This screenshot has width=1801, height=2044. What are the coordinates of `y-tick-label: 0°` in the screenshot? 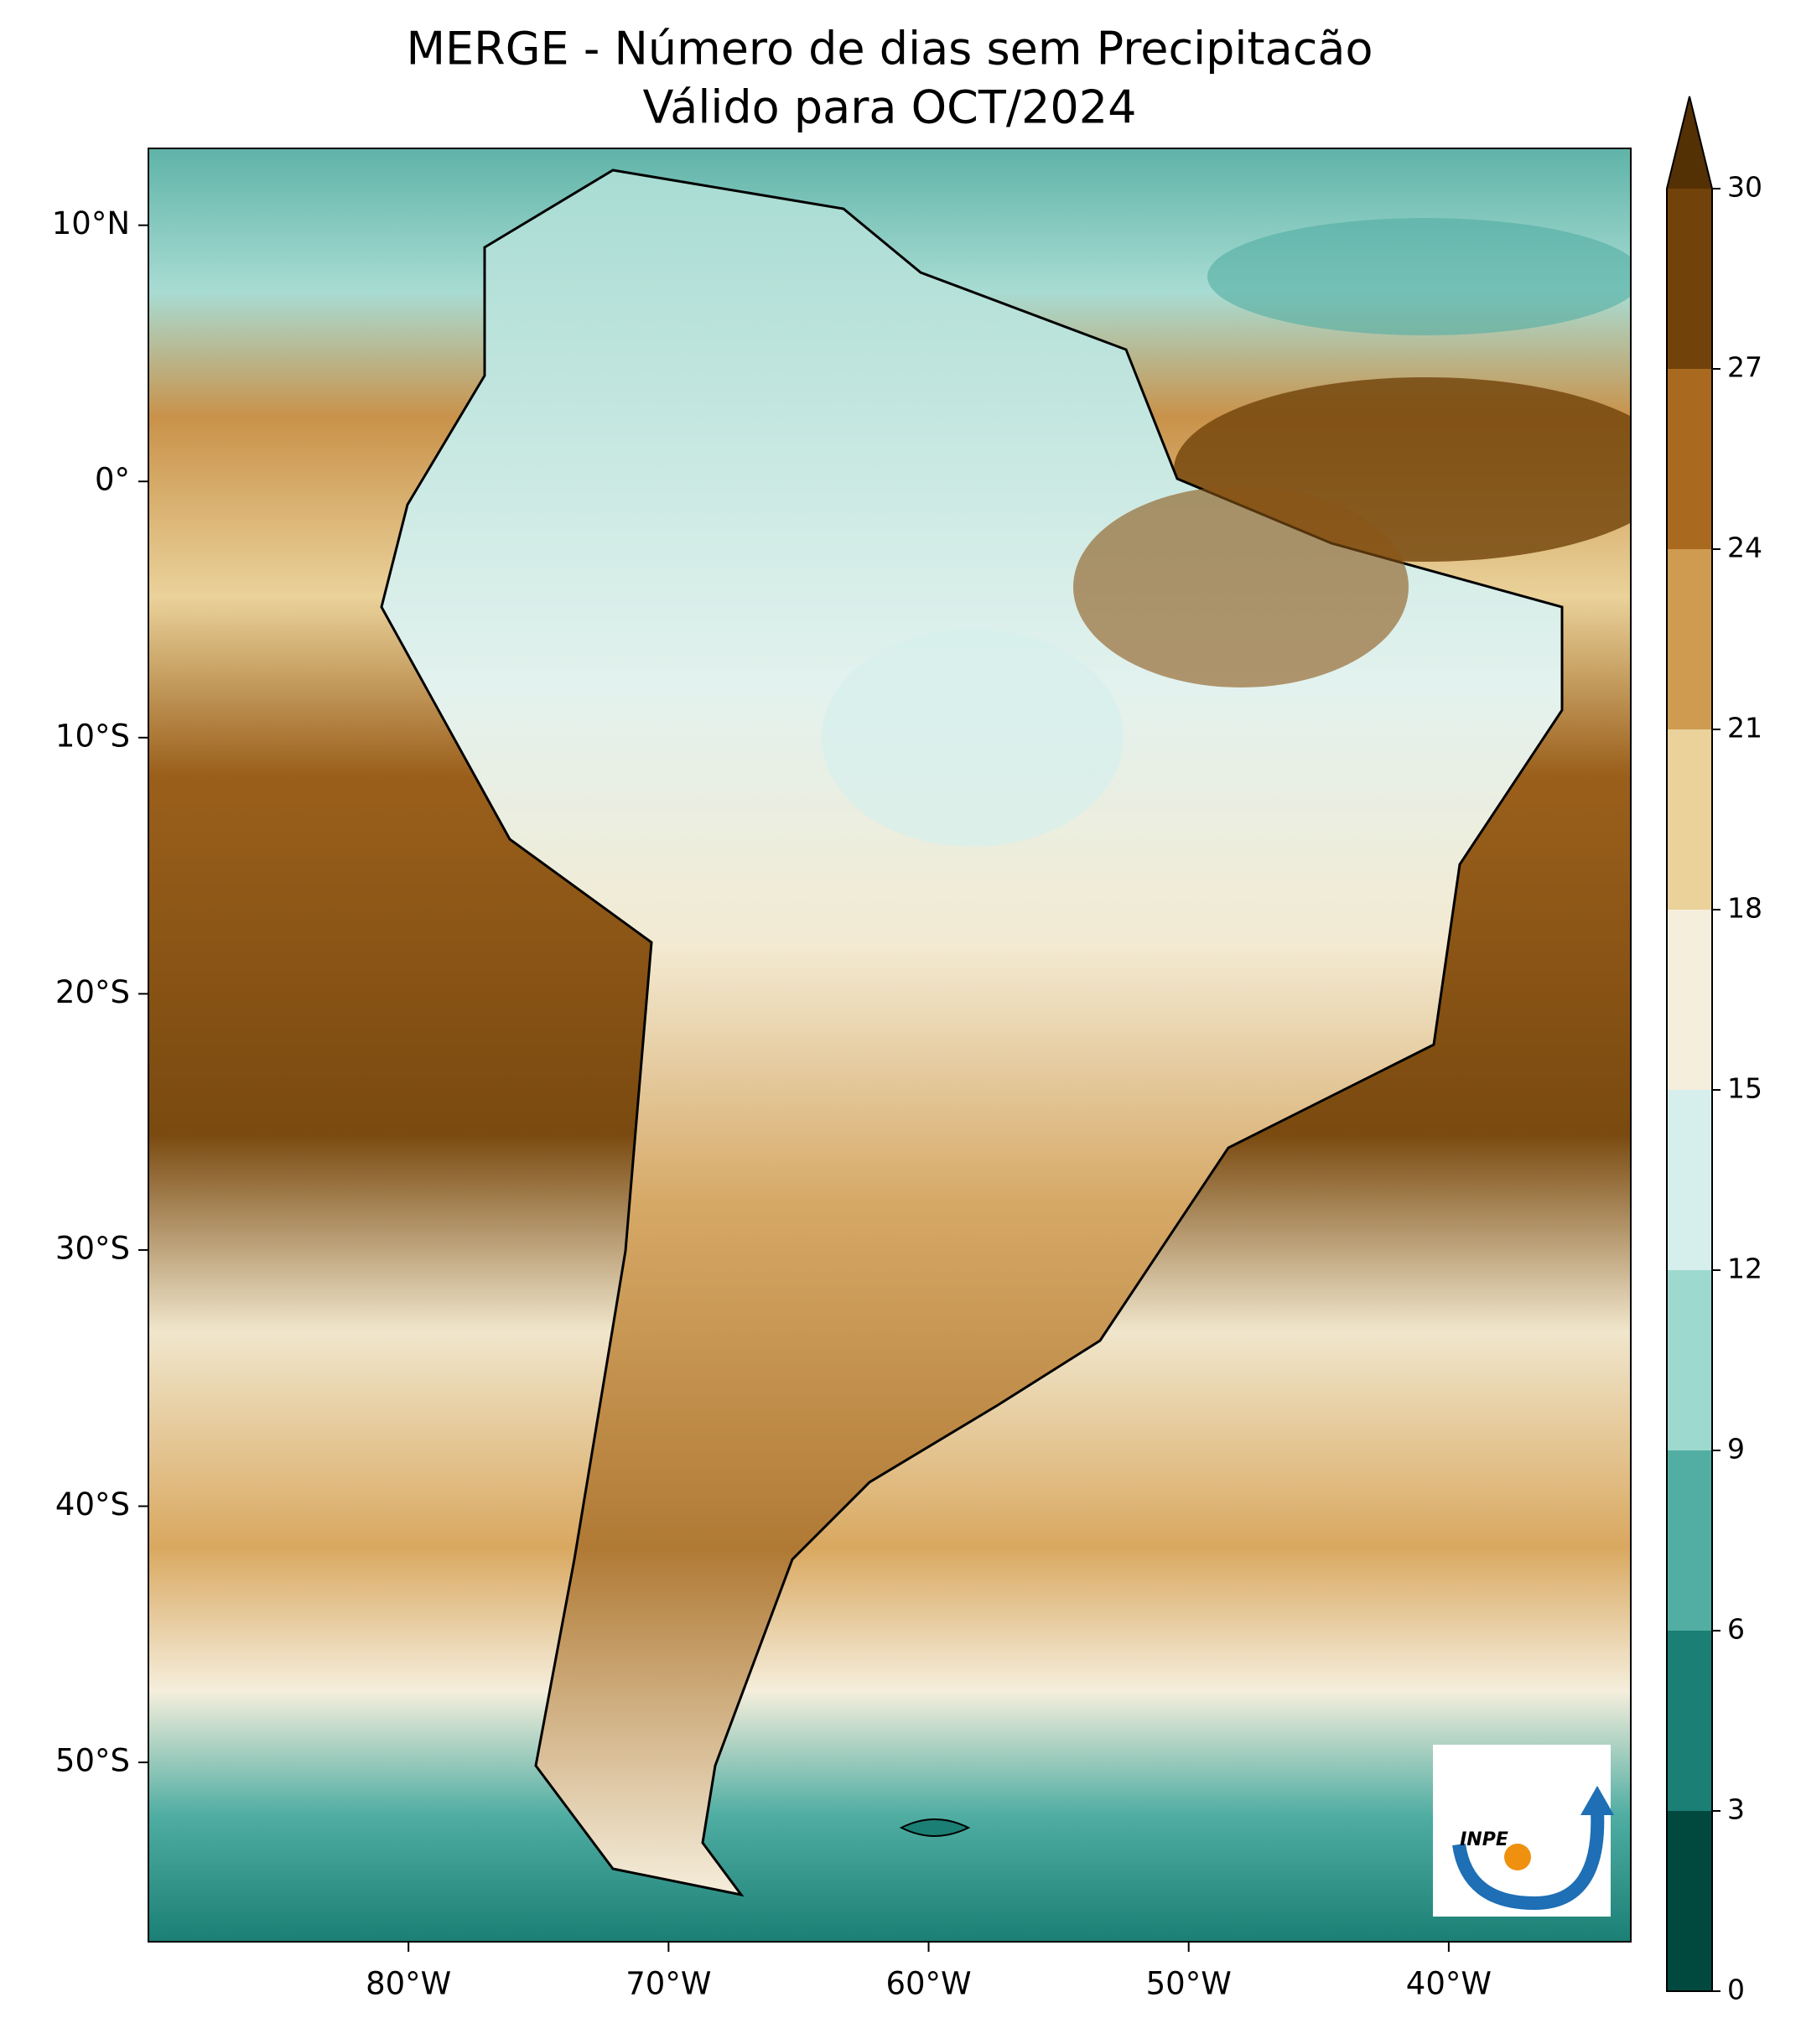 It's located at (112, 480).